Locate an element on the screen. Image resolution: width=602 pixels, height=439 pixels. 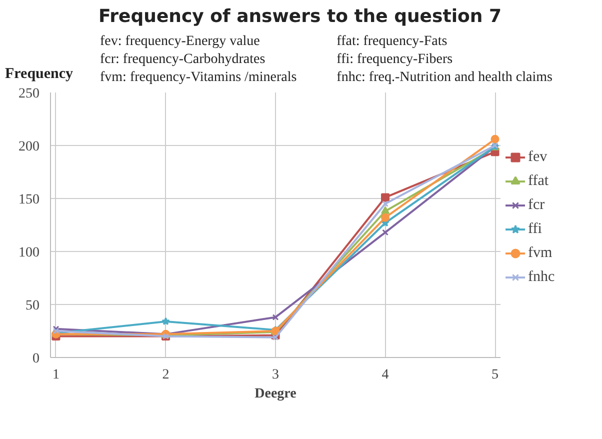
text: ffi: frequency-Fibers is located at coordinates (395, 59).